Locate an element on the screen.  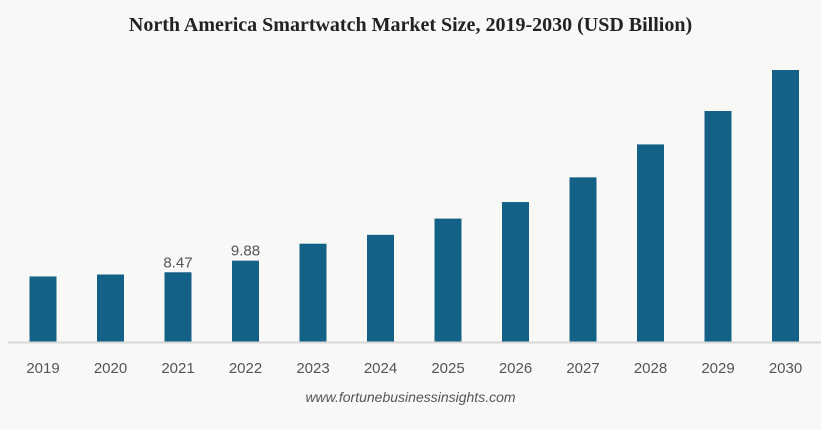
bar-2019 is located at coordinates (43, 309).